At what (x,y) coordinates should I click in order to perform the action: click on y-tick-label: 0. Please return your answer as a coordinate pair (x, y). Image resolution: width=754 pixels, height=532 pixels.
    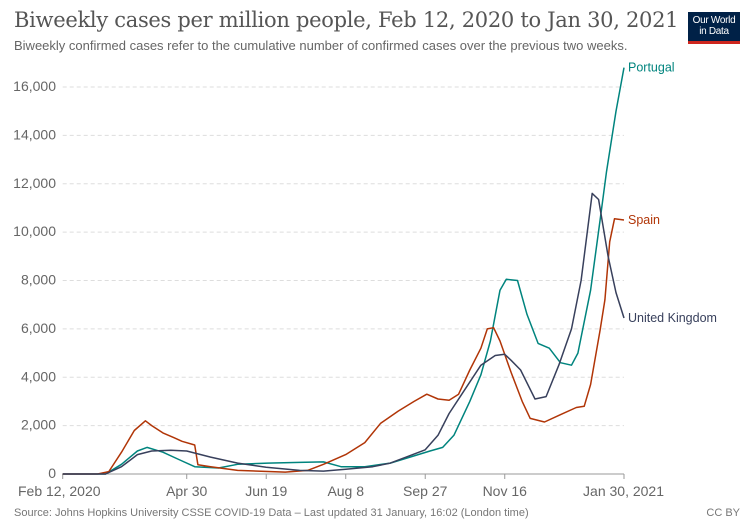
    Looking at the image, I should click on (52, 473).